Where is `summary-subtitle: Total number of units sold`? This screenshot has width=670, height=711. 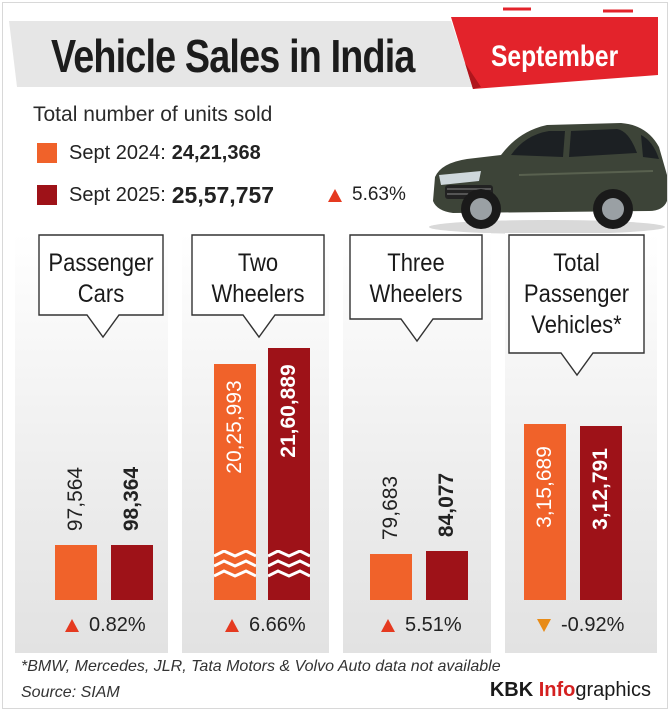 summary-subtitle: Total number of units sold is located at coordinates (153, 114).